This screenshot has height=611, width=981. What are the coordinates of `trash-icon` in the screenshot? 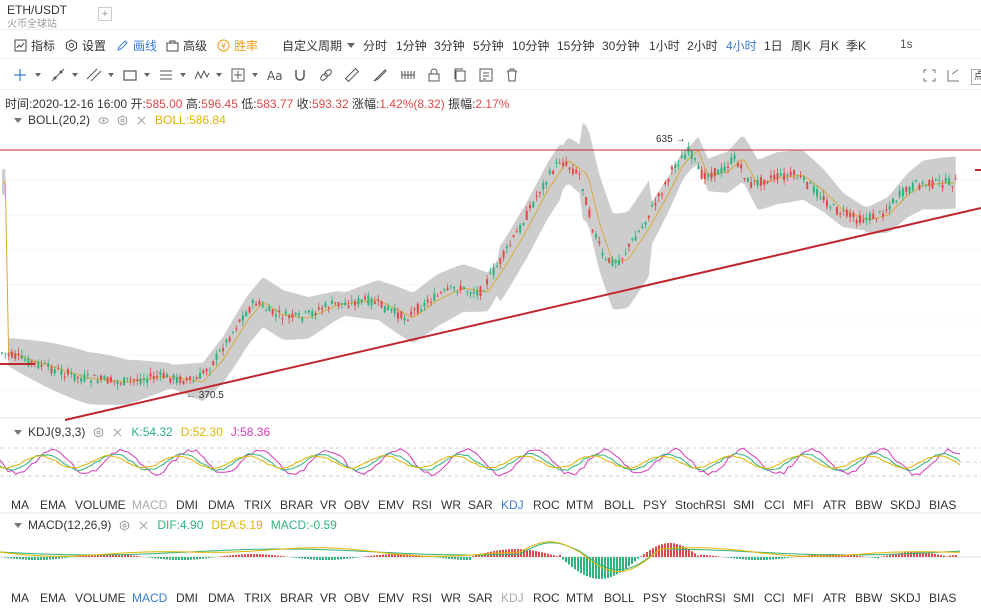 It's located at (512, 75).